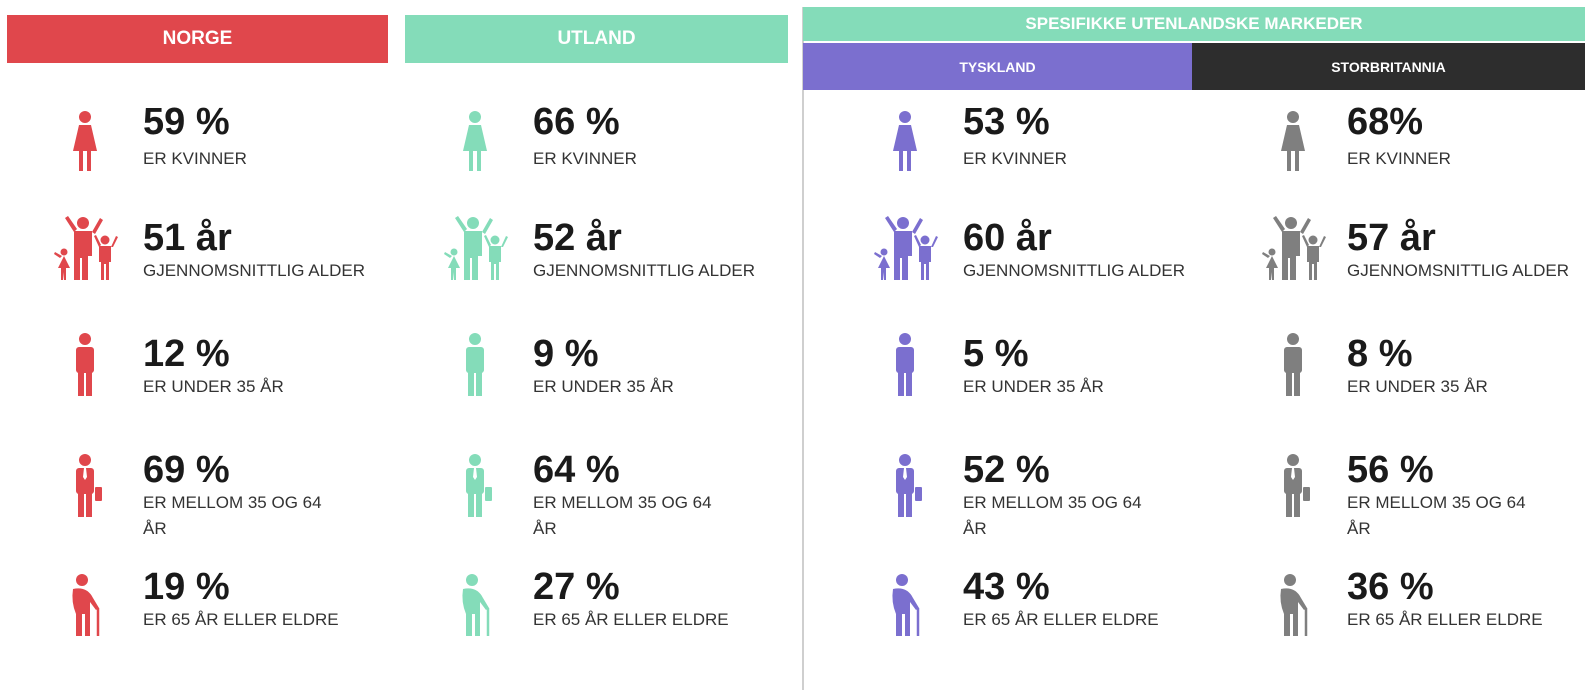  What do you see at coordinates (996, 354) in the screenshot?
I see `stat-value: 5 %` at bounding box center [996, 354].